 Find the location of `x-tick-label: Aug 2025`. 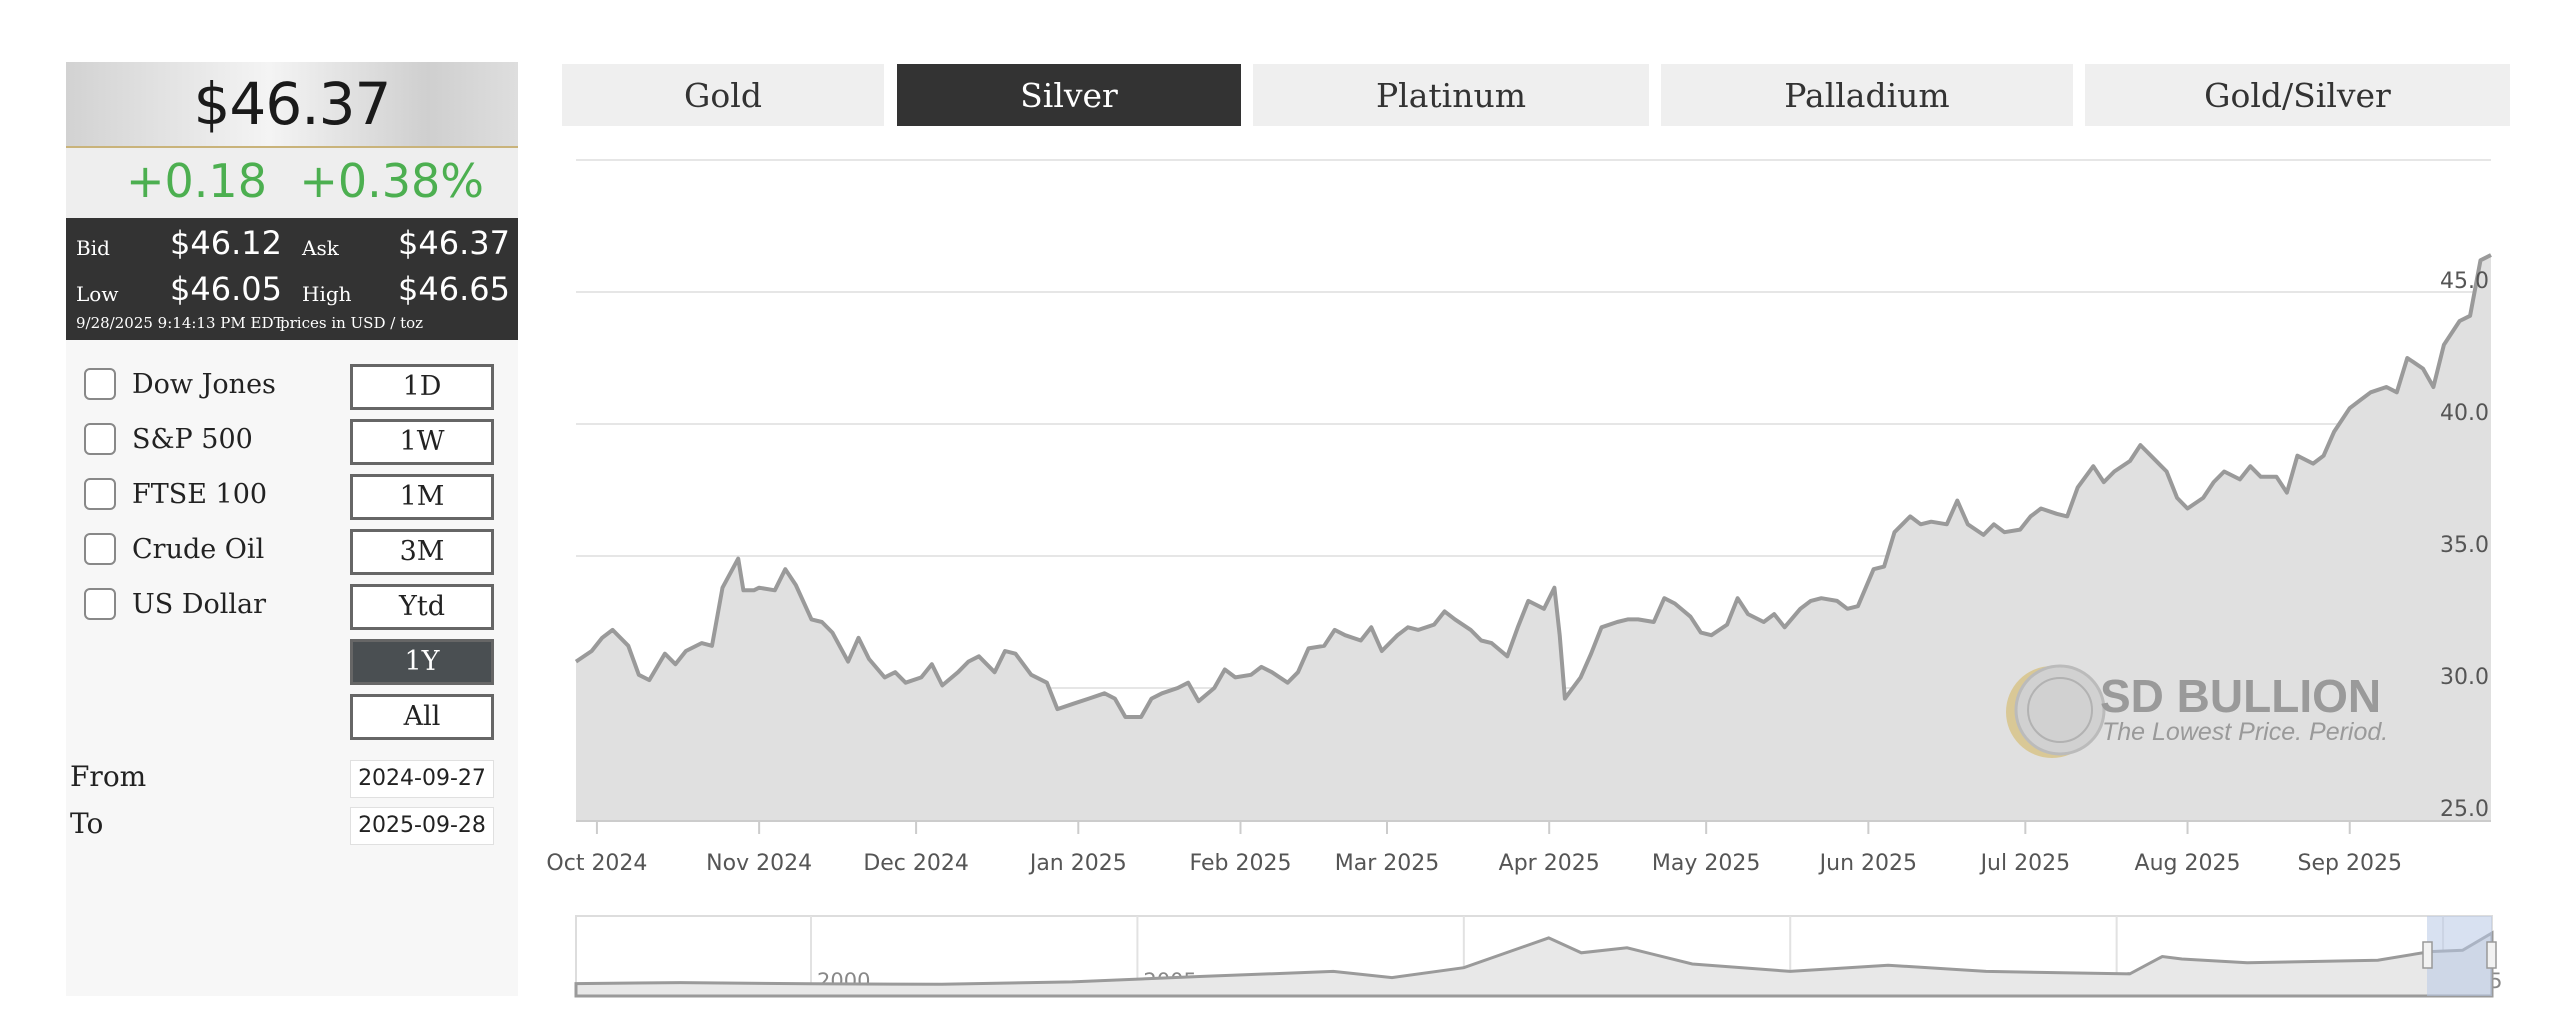

x-tick-label: Aug 2025 is located at coordinates (2188, 863).